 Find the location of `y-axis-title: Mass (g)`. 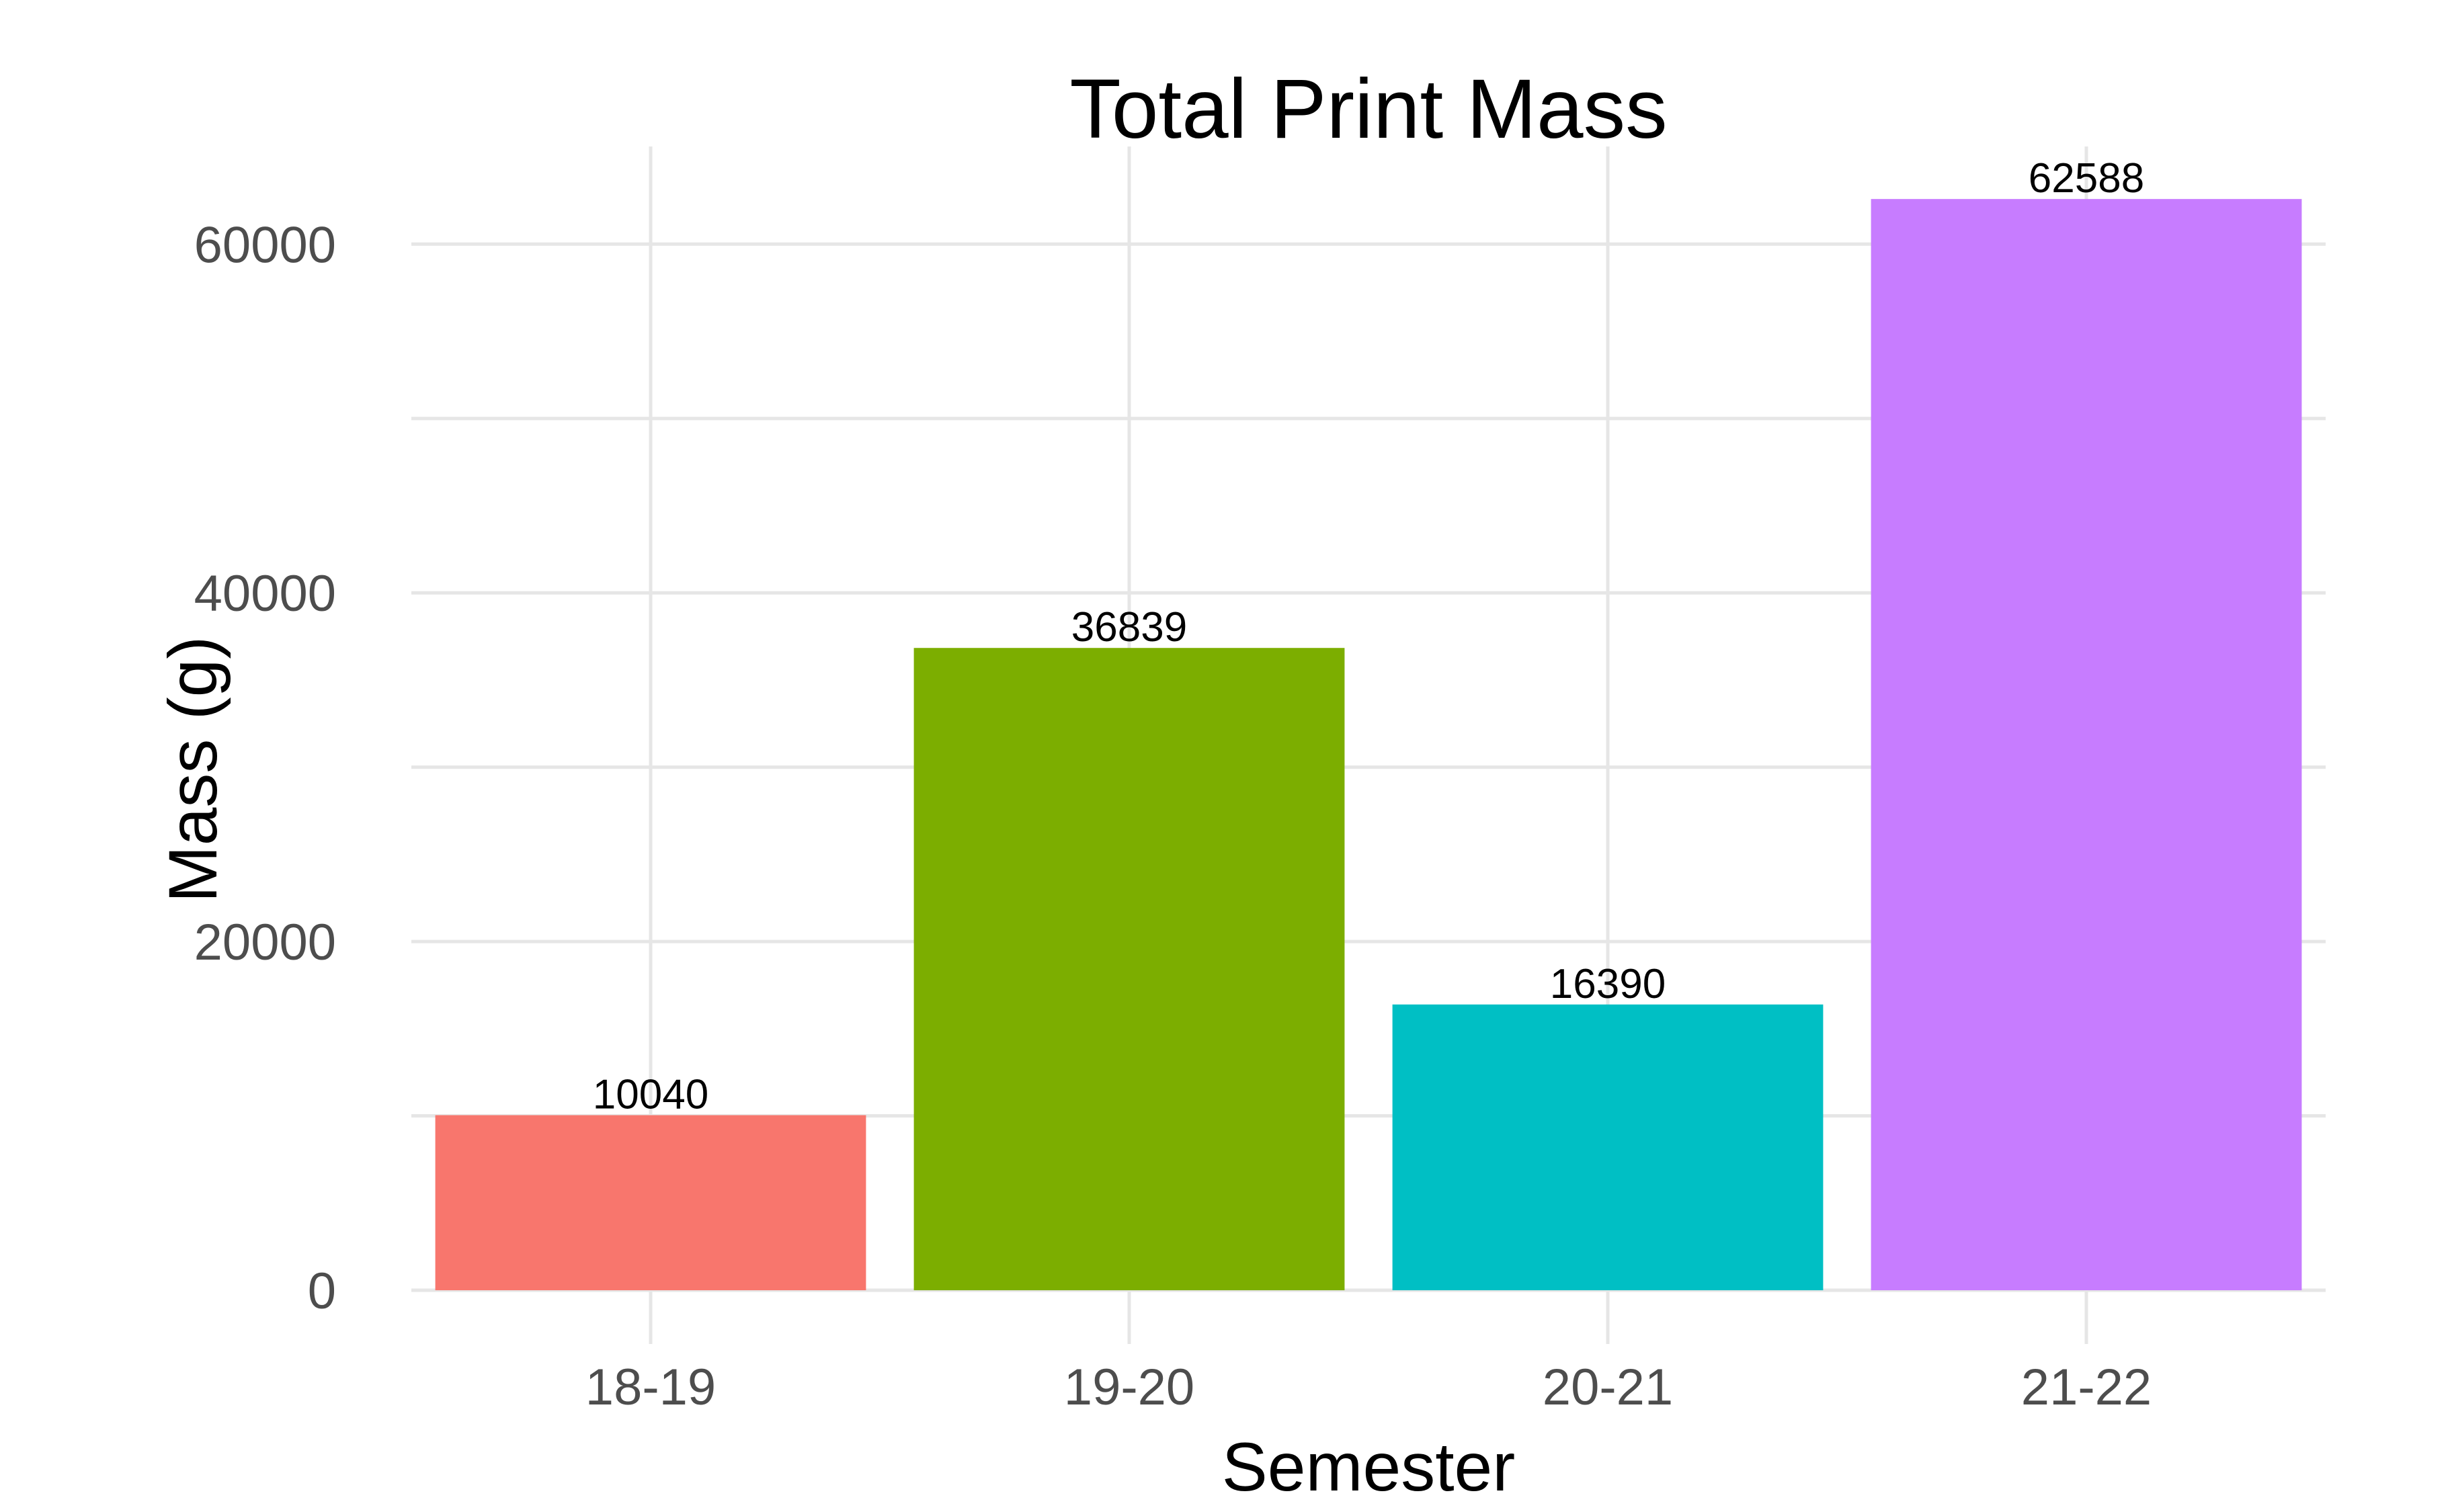

y-axis-title: Mass (g) is located at coordinates (193, 770).